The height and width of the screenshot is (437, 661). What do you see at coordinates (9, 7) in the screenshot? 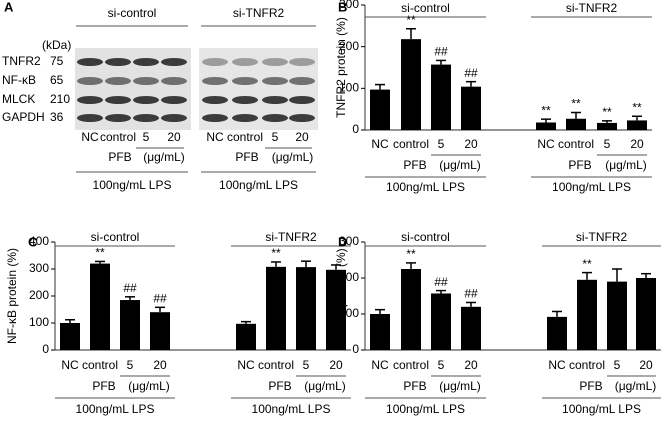
I see `panel-label: A` at bounding box center [9, 7].